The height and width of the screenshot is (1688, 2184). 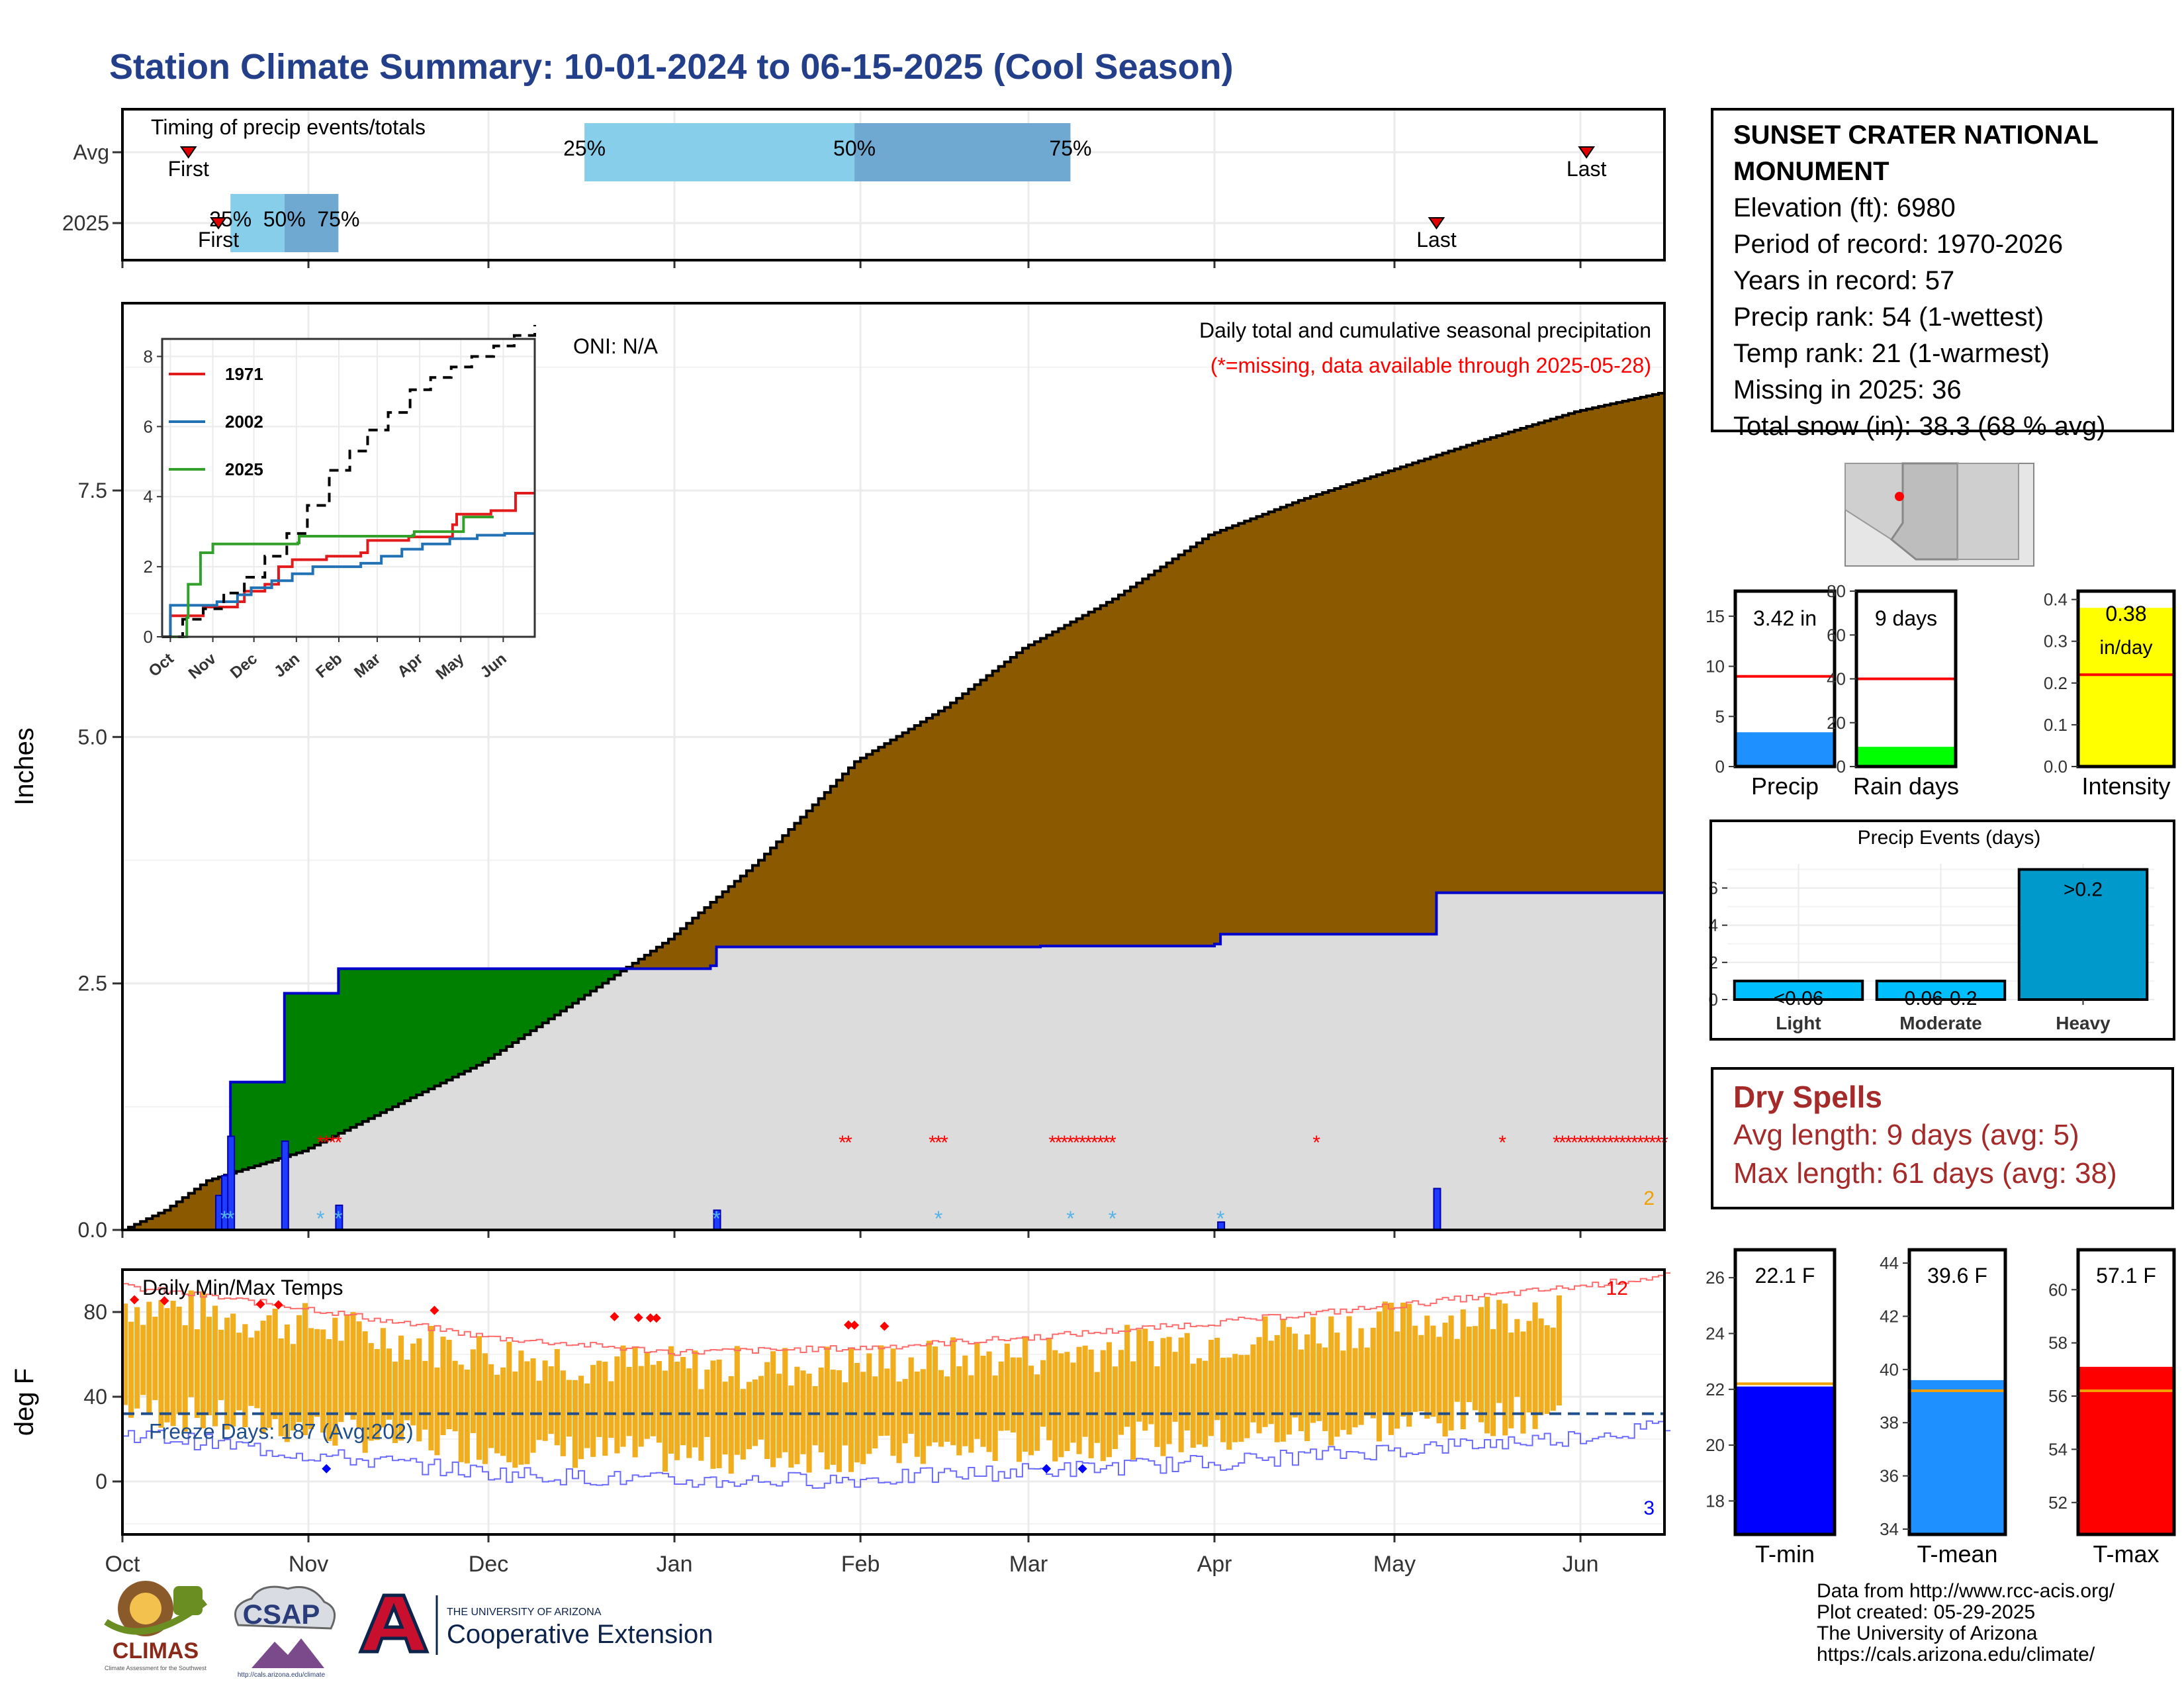 I want to click on temp-y-label: deg F, so click(x=24, y=1402).